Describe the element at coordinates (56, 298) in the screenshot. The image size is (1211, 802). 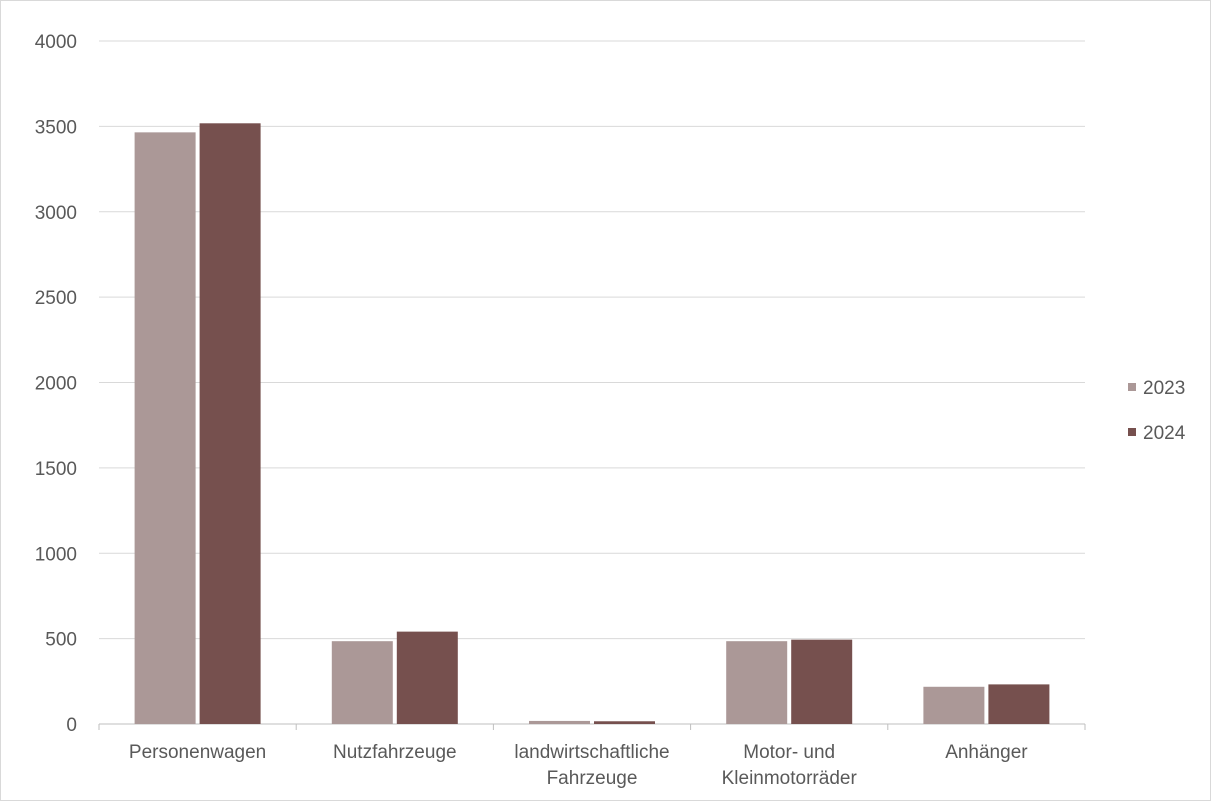
I see `y-tick-label: 2500` at that location.